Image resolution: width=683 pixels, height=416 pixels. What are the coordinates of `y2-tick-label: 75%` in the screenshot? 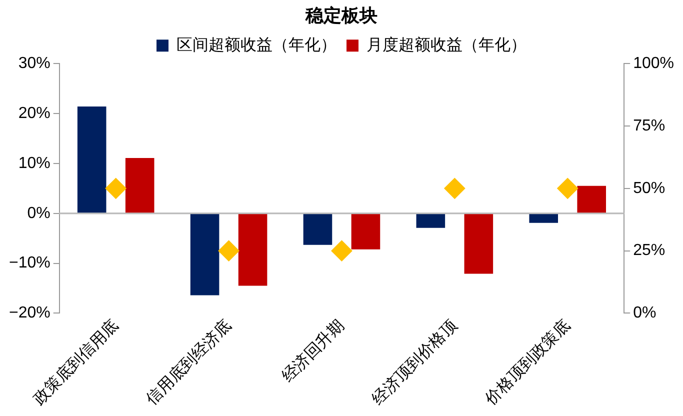 It's located at (649, 125).